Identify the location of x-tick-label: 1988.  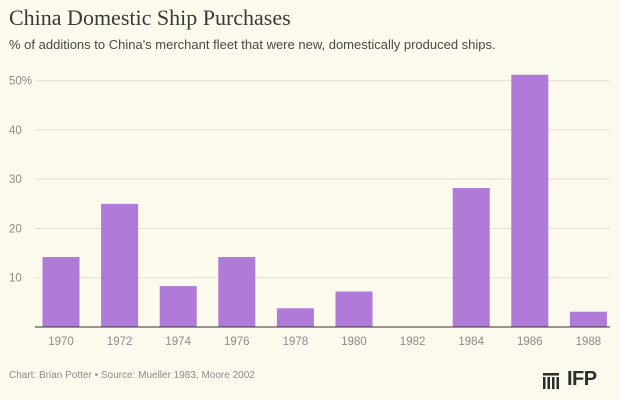
(589, 342).